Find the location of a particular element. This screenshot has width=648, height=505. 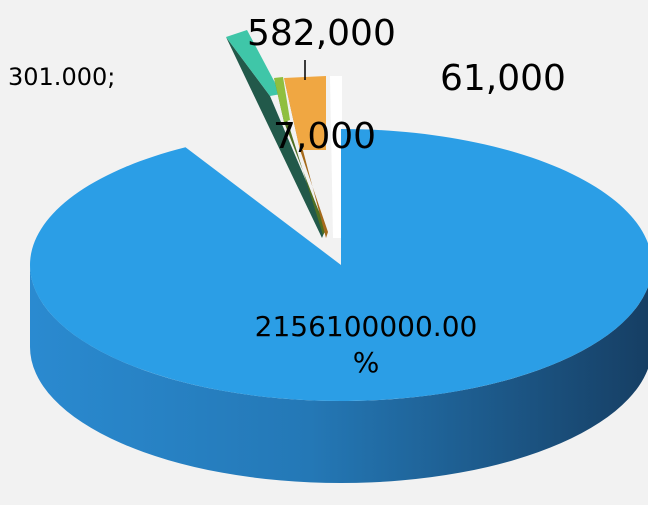

data-label-582000: 582,000 is located at coordinates (321, 33).